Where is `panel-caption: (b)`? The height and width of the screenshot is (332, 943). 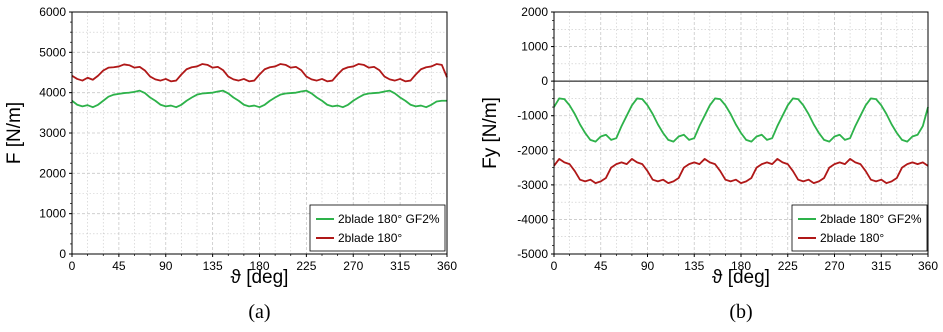
panel-caption: (b) is located at coordinates (740, 312).